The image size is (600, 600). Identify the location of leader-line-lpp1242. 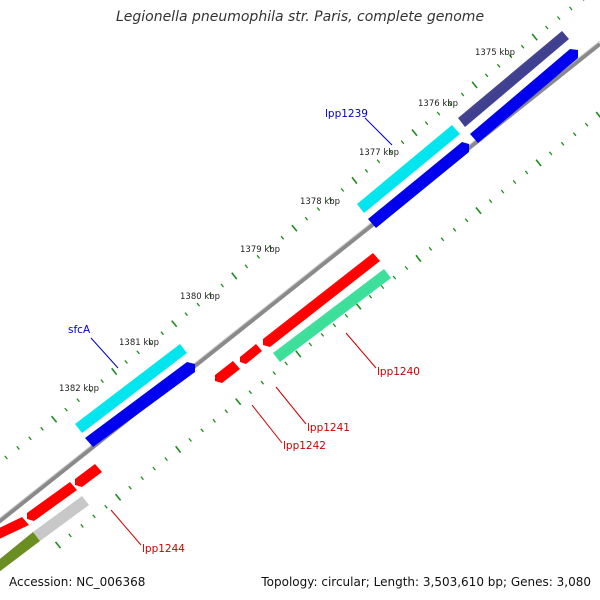
(267, 424).